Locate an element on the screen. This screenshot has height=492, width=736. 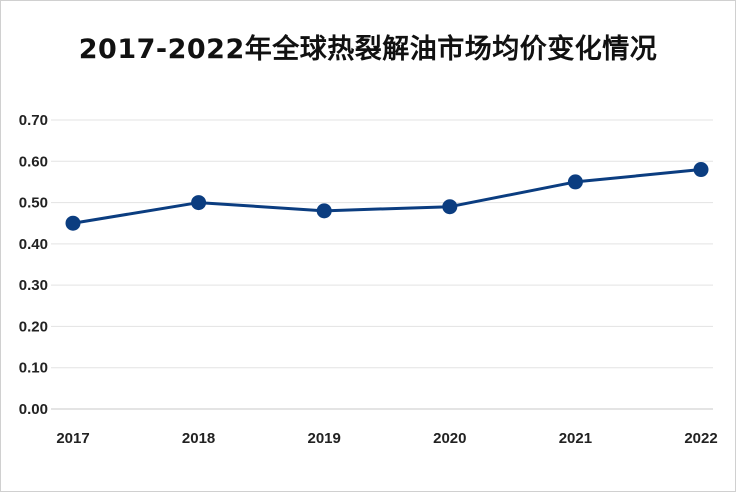
y-tick-label: 0.20 is located at coordinates (33, 326).